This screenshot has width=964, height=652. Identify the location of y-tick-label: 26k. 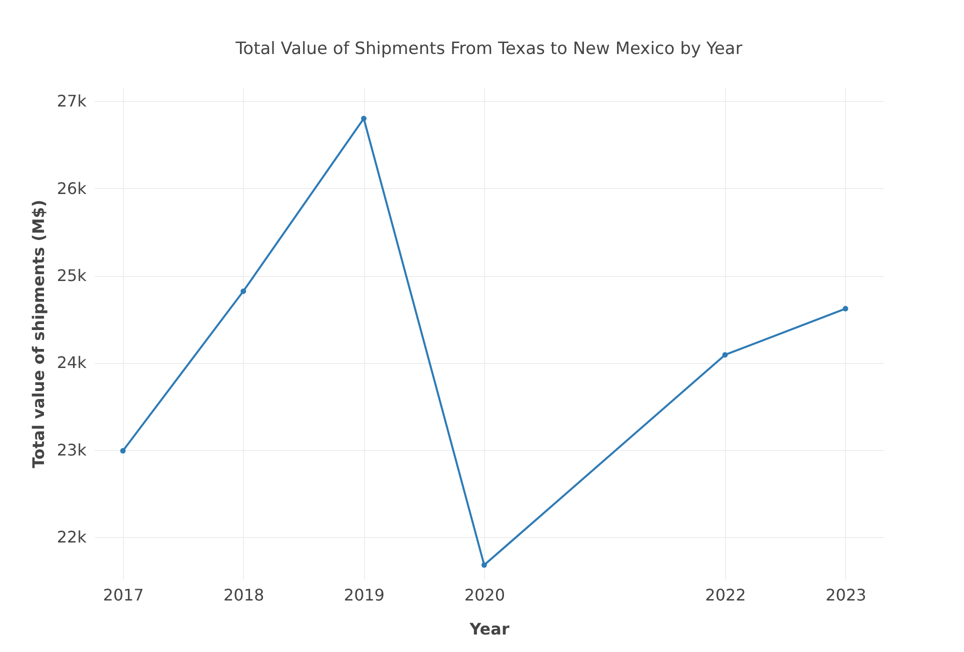
(72, 188).